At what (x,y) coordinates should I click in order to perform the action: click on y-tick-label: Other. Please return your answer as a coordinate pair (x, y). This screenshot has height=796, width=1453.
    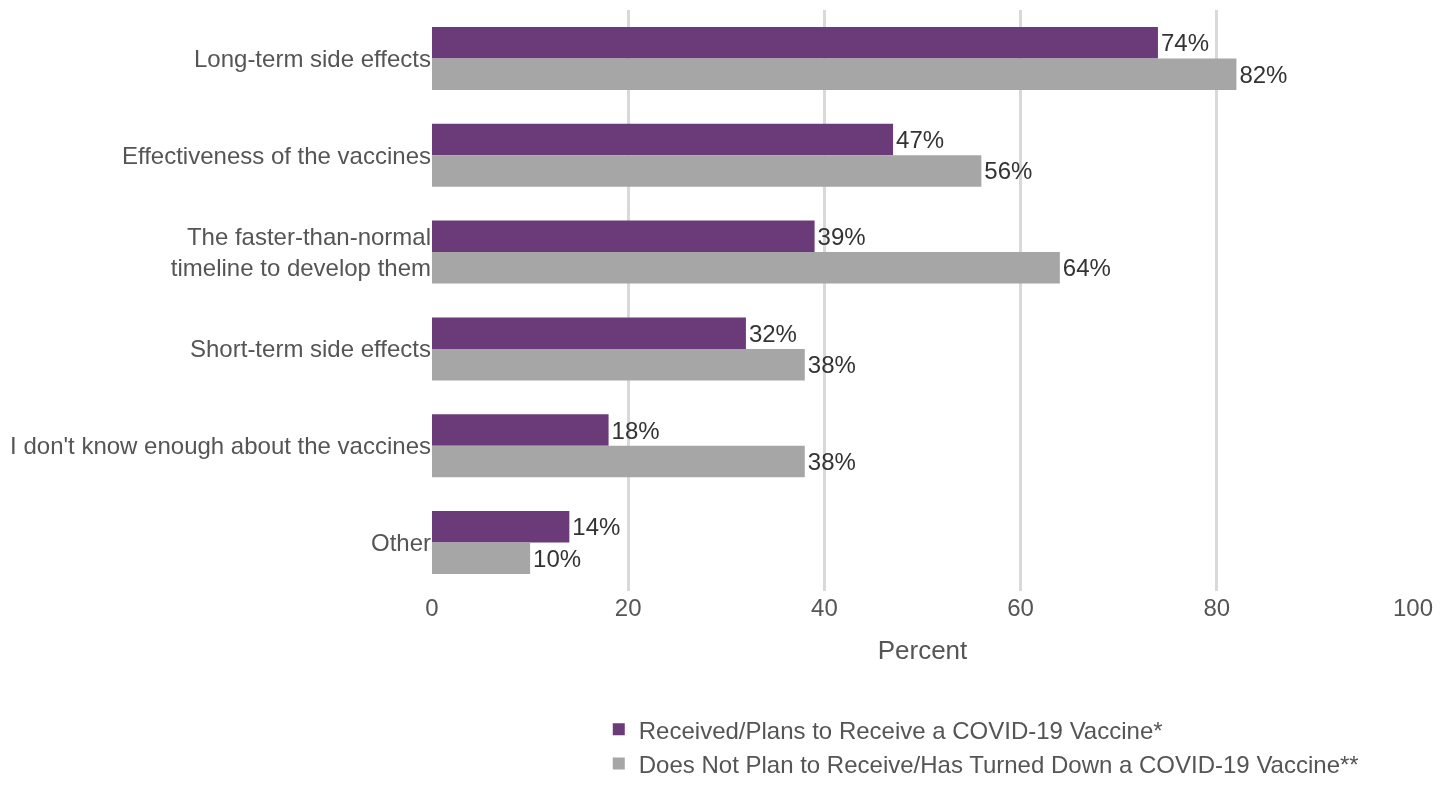
    Looking at the image, I should click on (400, 542).